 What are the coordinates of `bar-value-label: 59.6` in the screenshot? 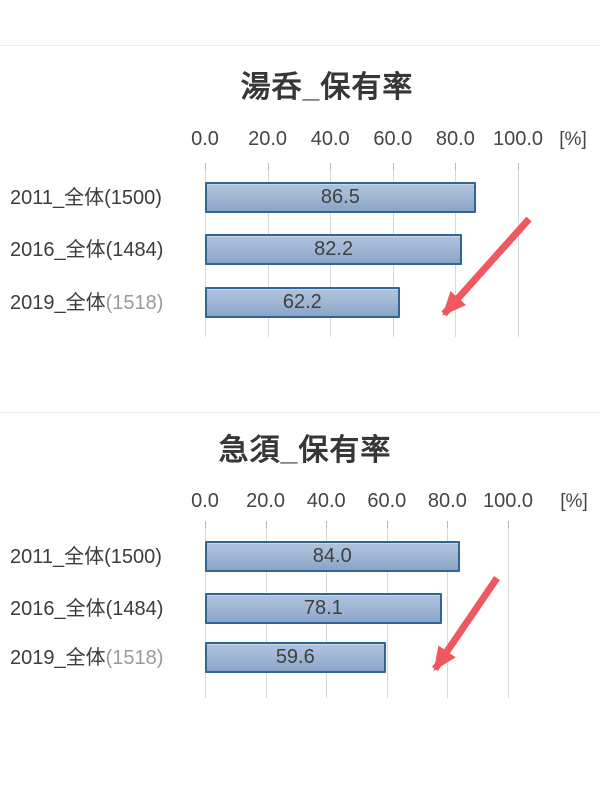 It's located at (295, 657).